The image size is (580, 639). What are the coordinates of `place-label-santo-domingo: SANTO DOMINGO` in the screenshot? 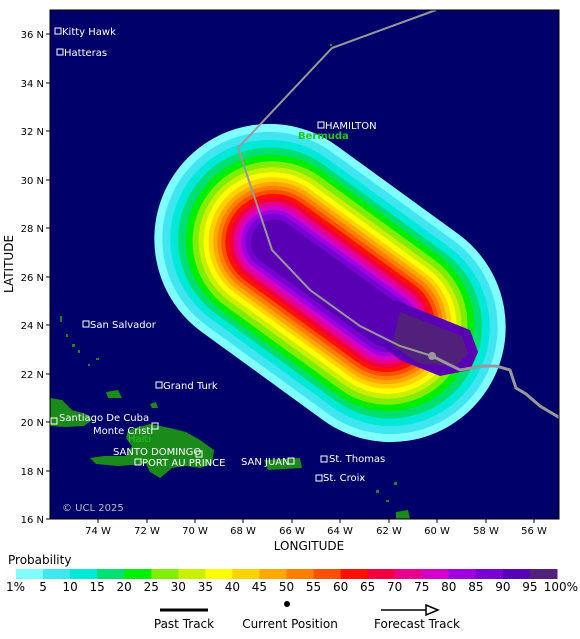 It's located at (157, 452).